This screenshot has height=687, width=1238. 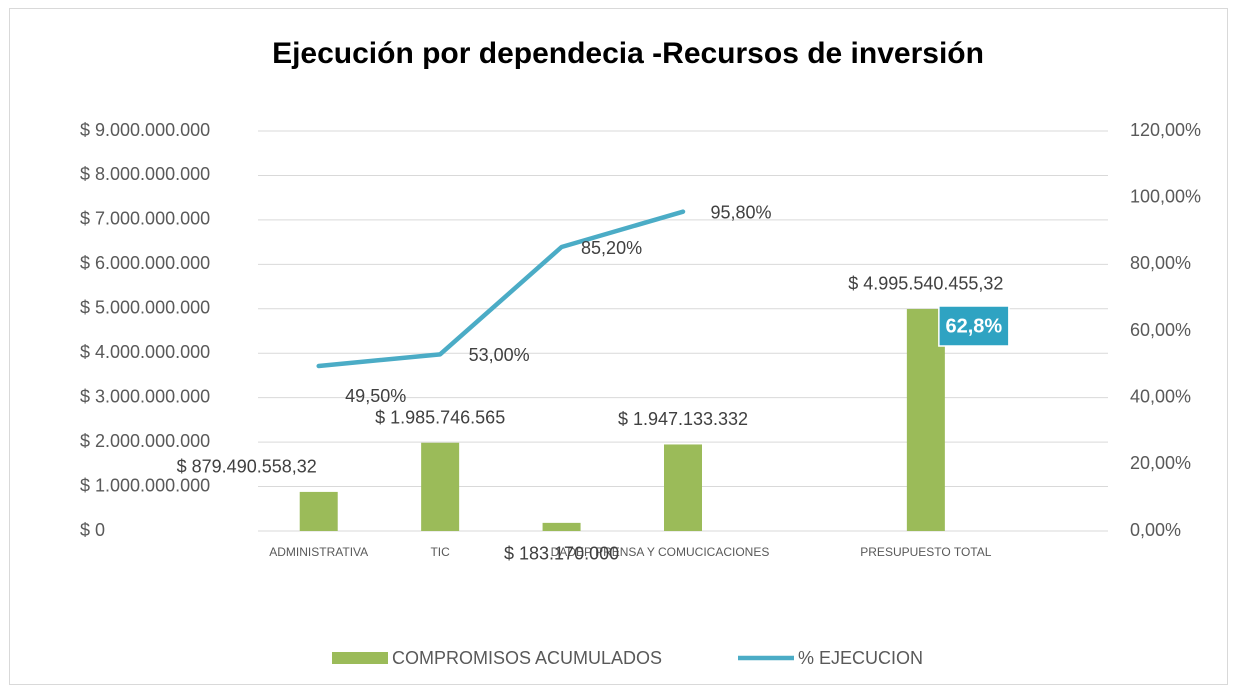 What do you see at coordinates (1165, 196) in the screenshot?
I see `y2-tick-label: 100,00%` at bounding box center [1165, 196].